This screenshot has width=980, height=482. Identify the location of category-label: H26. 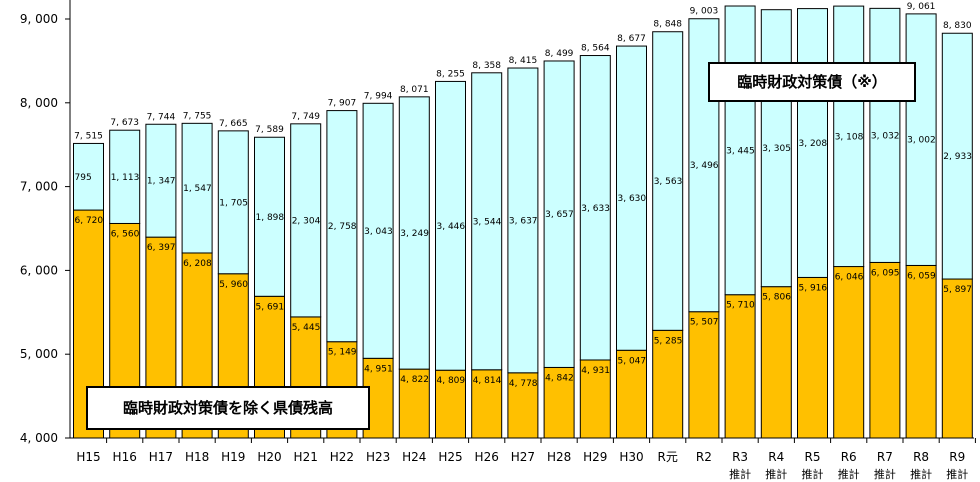
(487, 457).